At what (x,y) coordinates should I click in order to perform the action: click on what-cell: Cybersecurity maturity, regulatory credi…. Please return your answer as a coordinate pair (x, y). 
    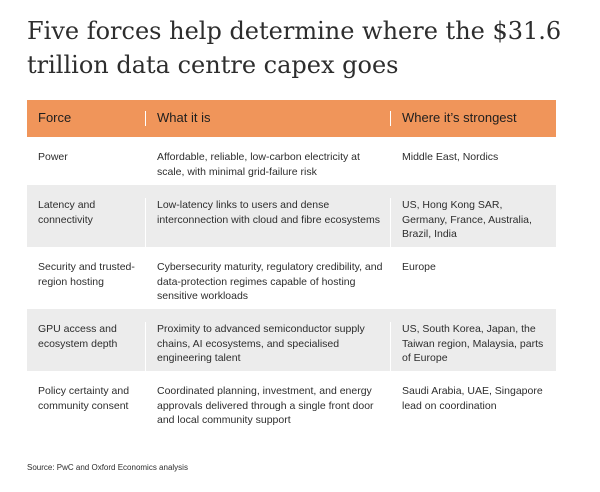
    Looking at the image, I should click on (267, 284).